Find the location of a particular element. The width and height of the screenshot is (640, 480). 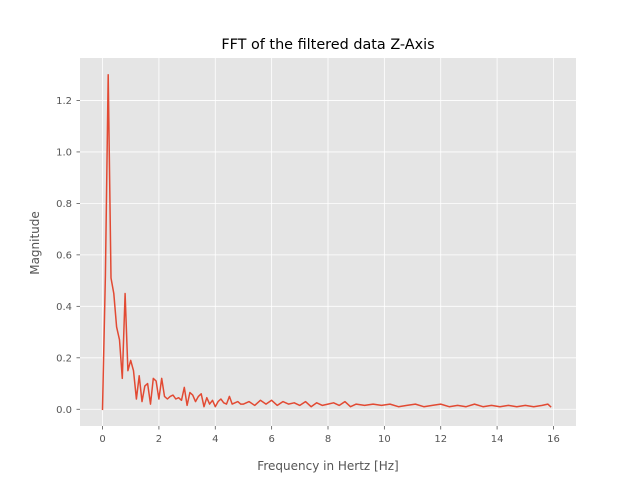

y-tick-label: 1.2 is located at coordinates (64, 101).